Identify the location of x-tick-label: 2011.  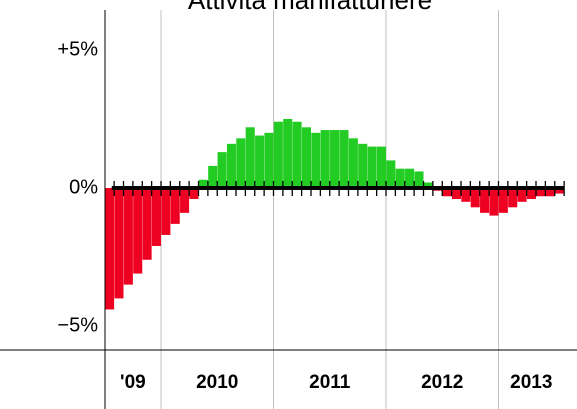
(330, 382).